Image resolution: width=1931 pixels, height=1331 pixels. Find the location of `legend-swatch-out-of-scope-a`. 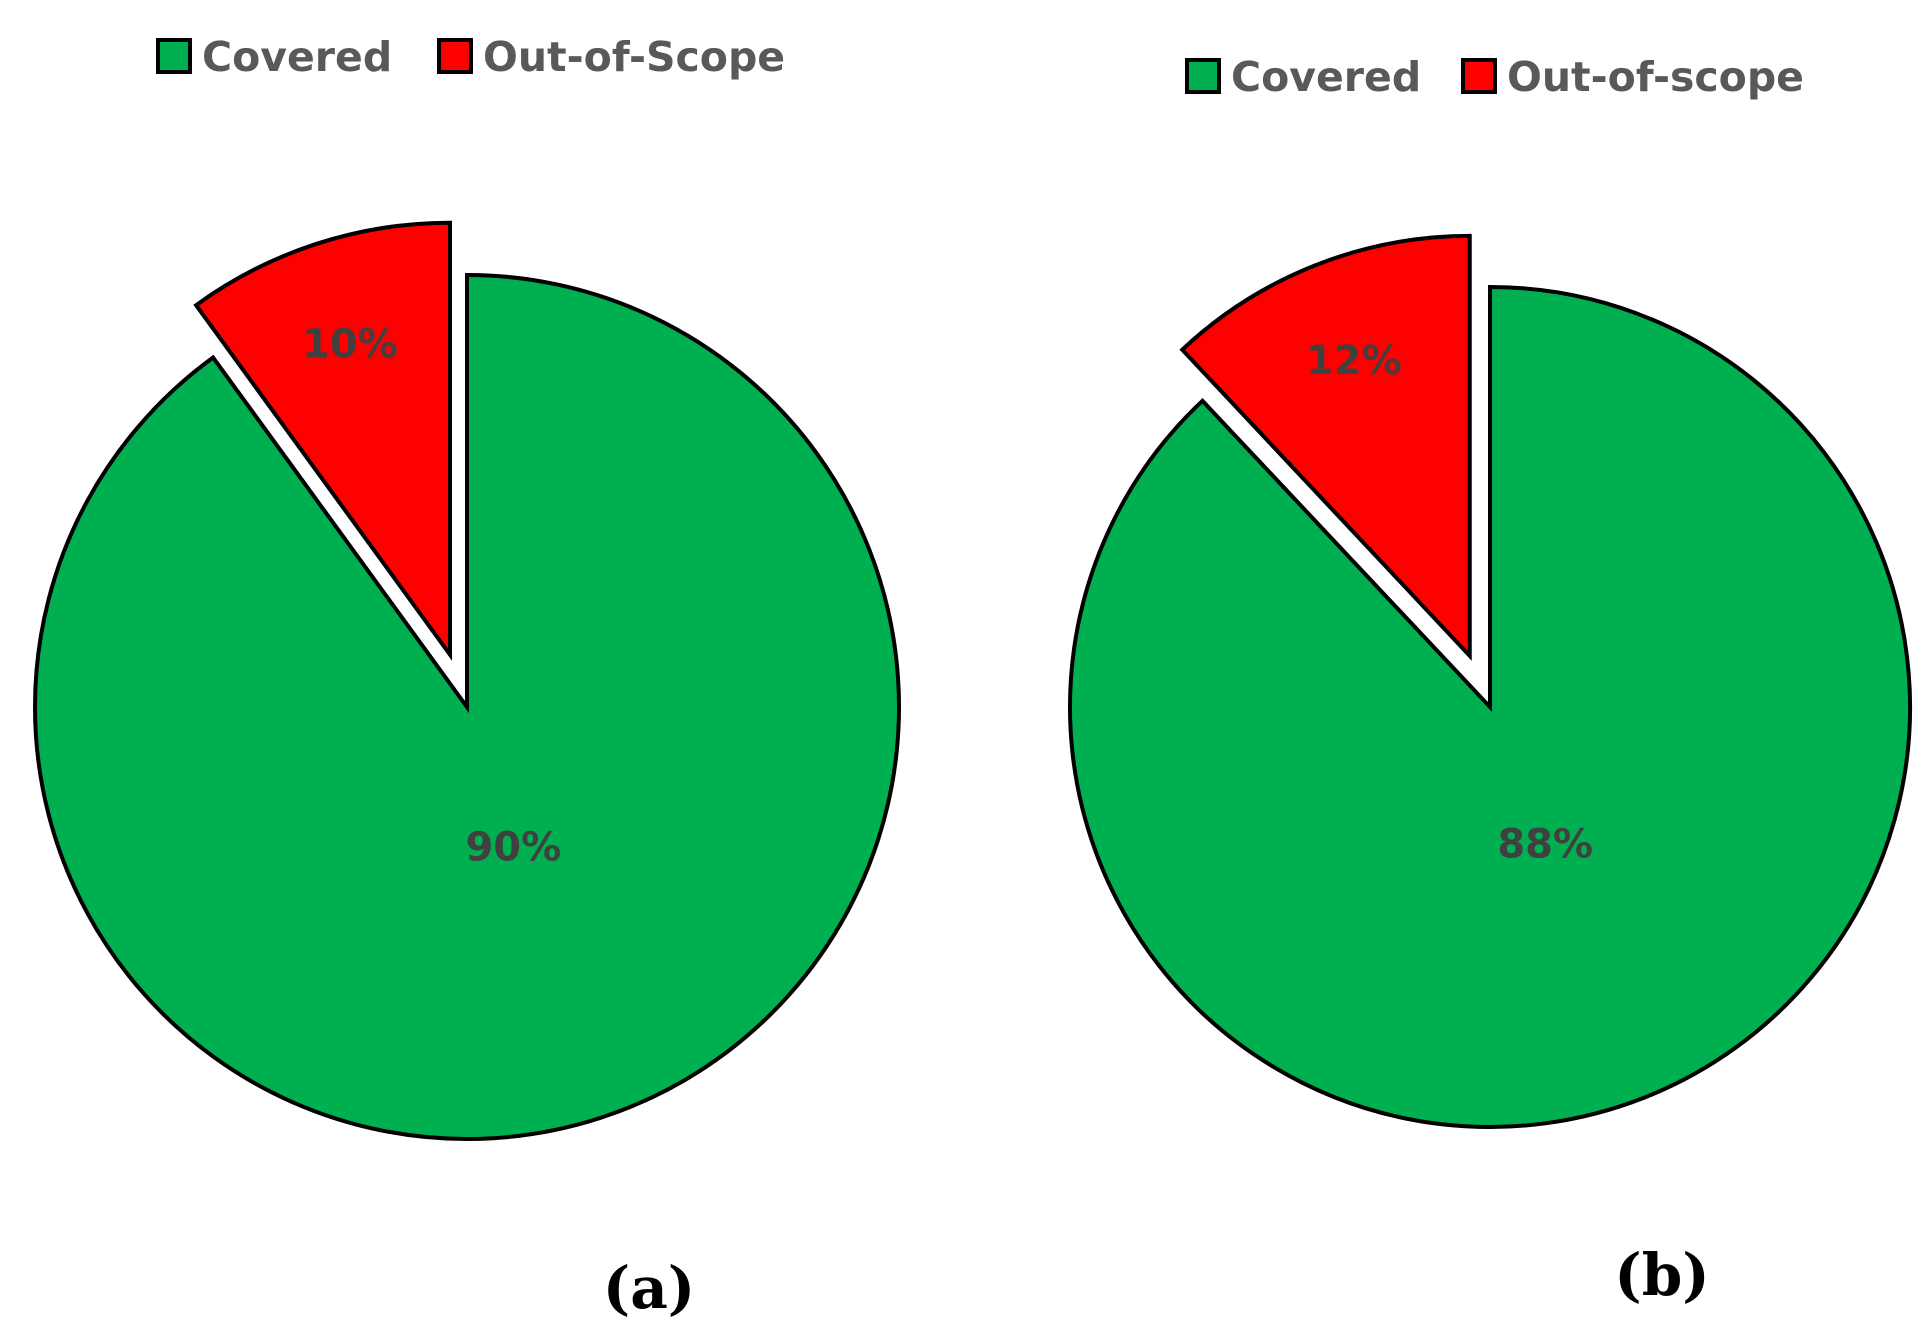

legend-swatch-out-of-scope-a is located at coordinates (455, 56).